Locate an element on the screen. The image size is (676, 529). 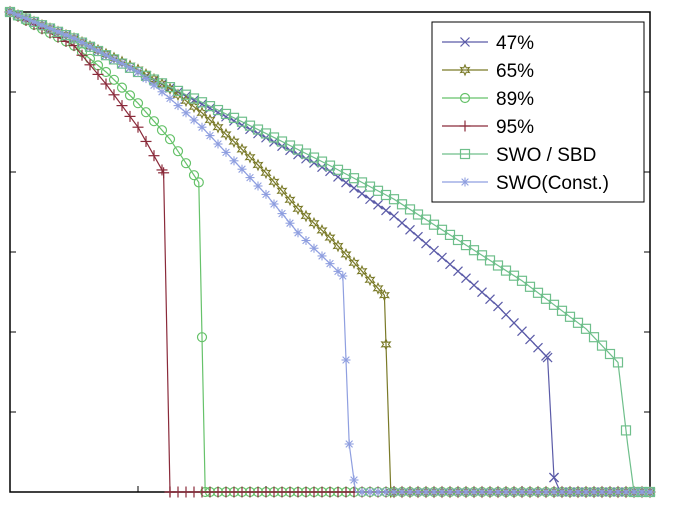
series-0-drop-start is located at coordinates (547, 357).